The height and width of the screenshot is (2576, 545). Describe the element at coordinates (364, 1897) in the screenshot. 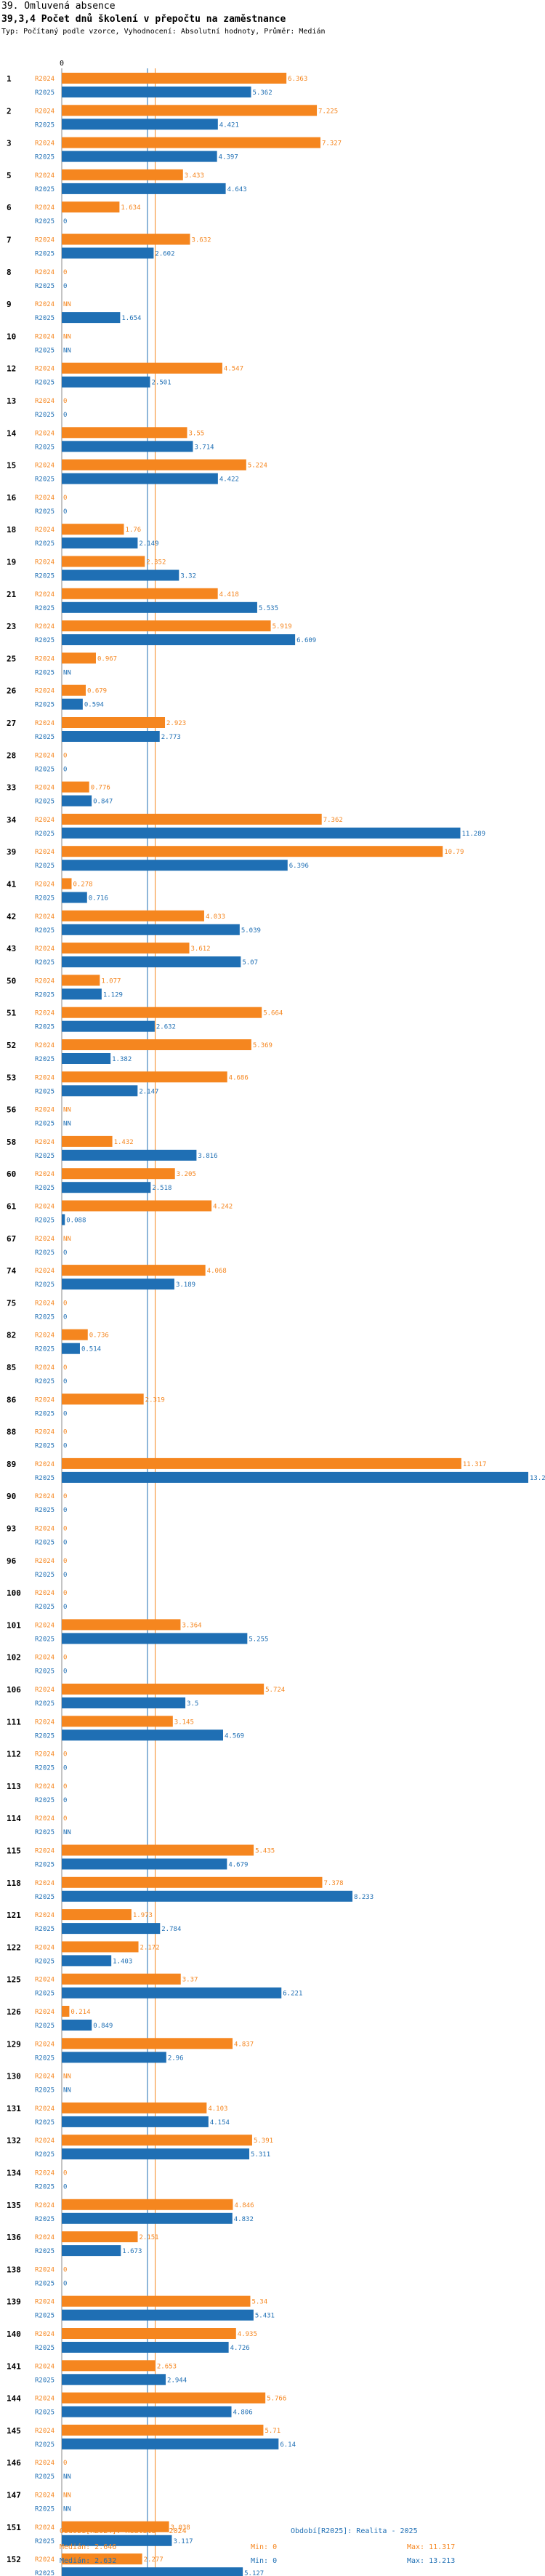

I see `value-label: 8.233` at that location.